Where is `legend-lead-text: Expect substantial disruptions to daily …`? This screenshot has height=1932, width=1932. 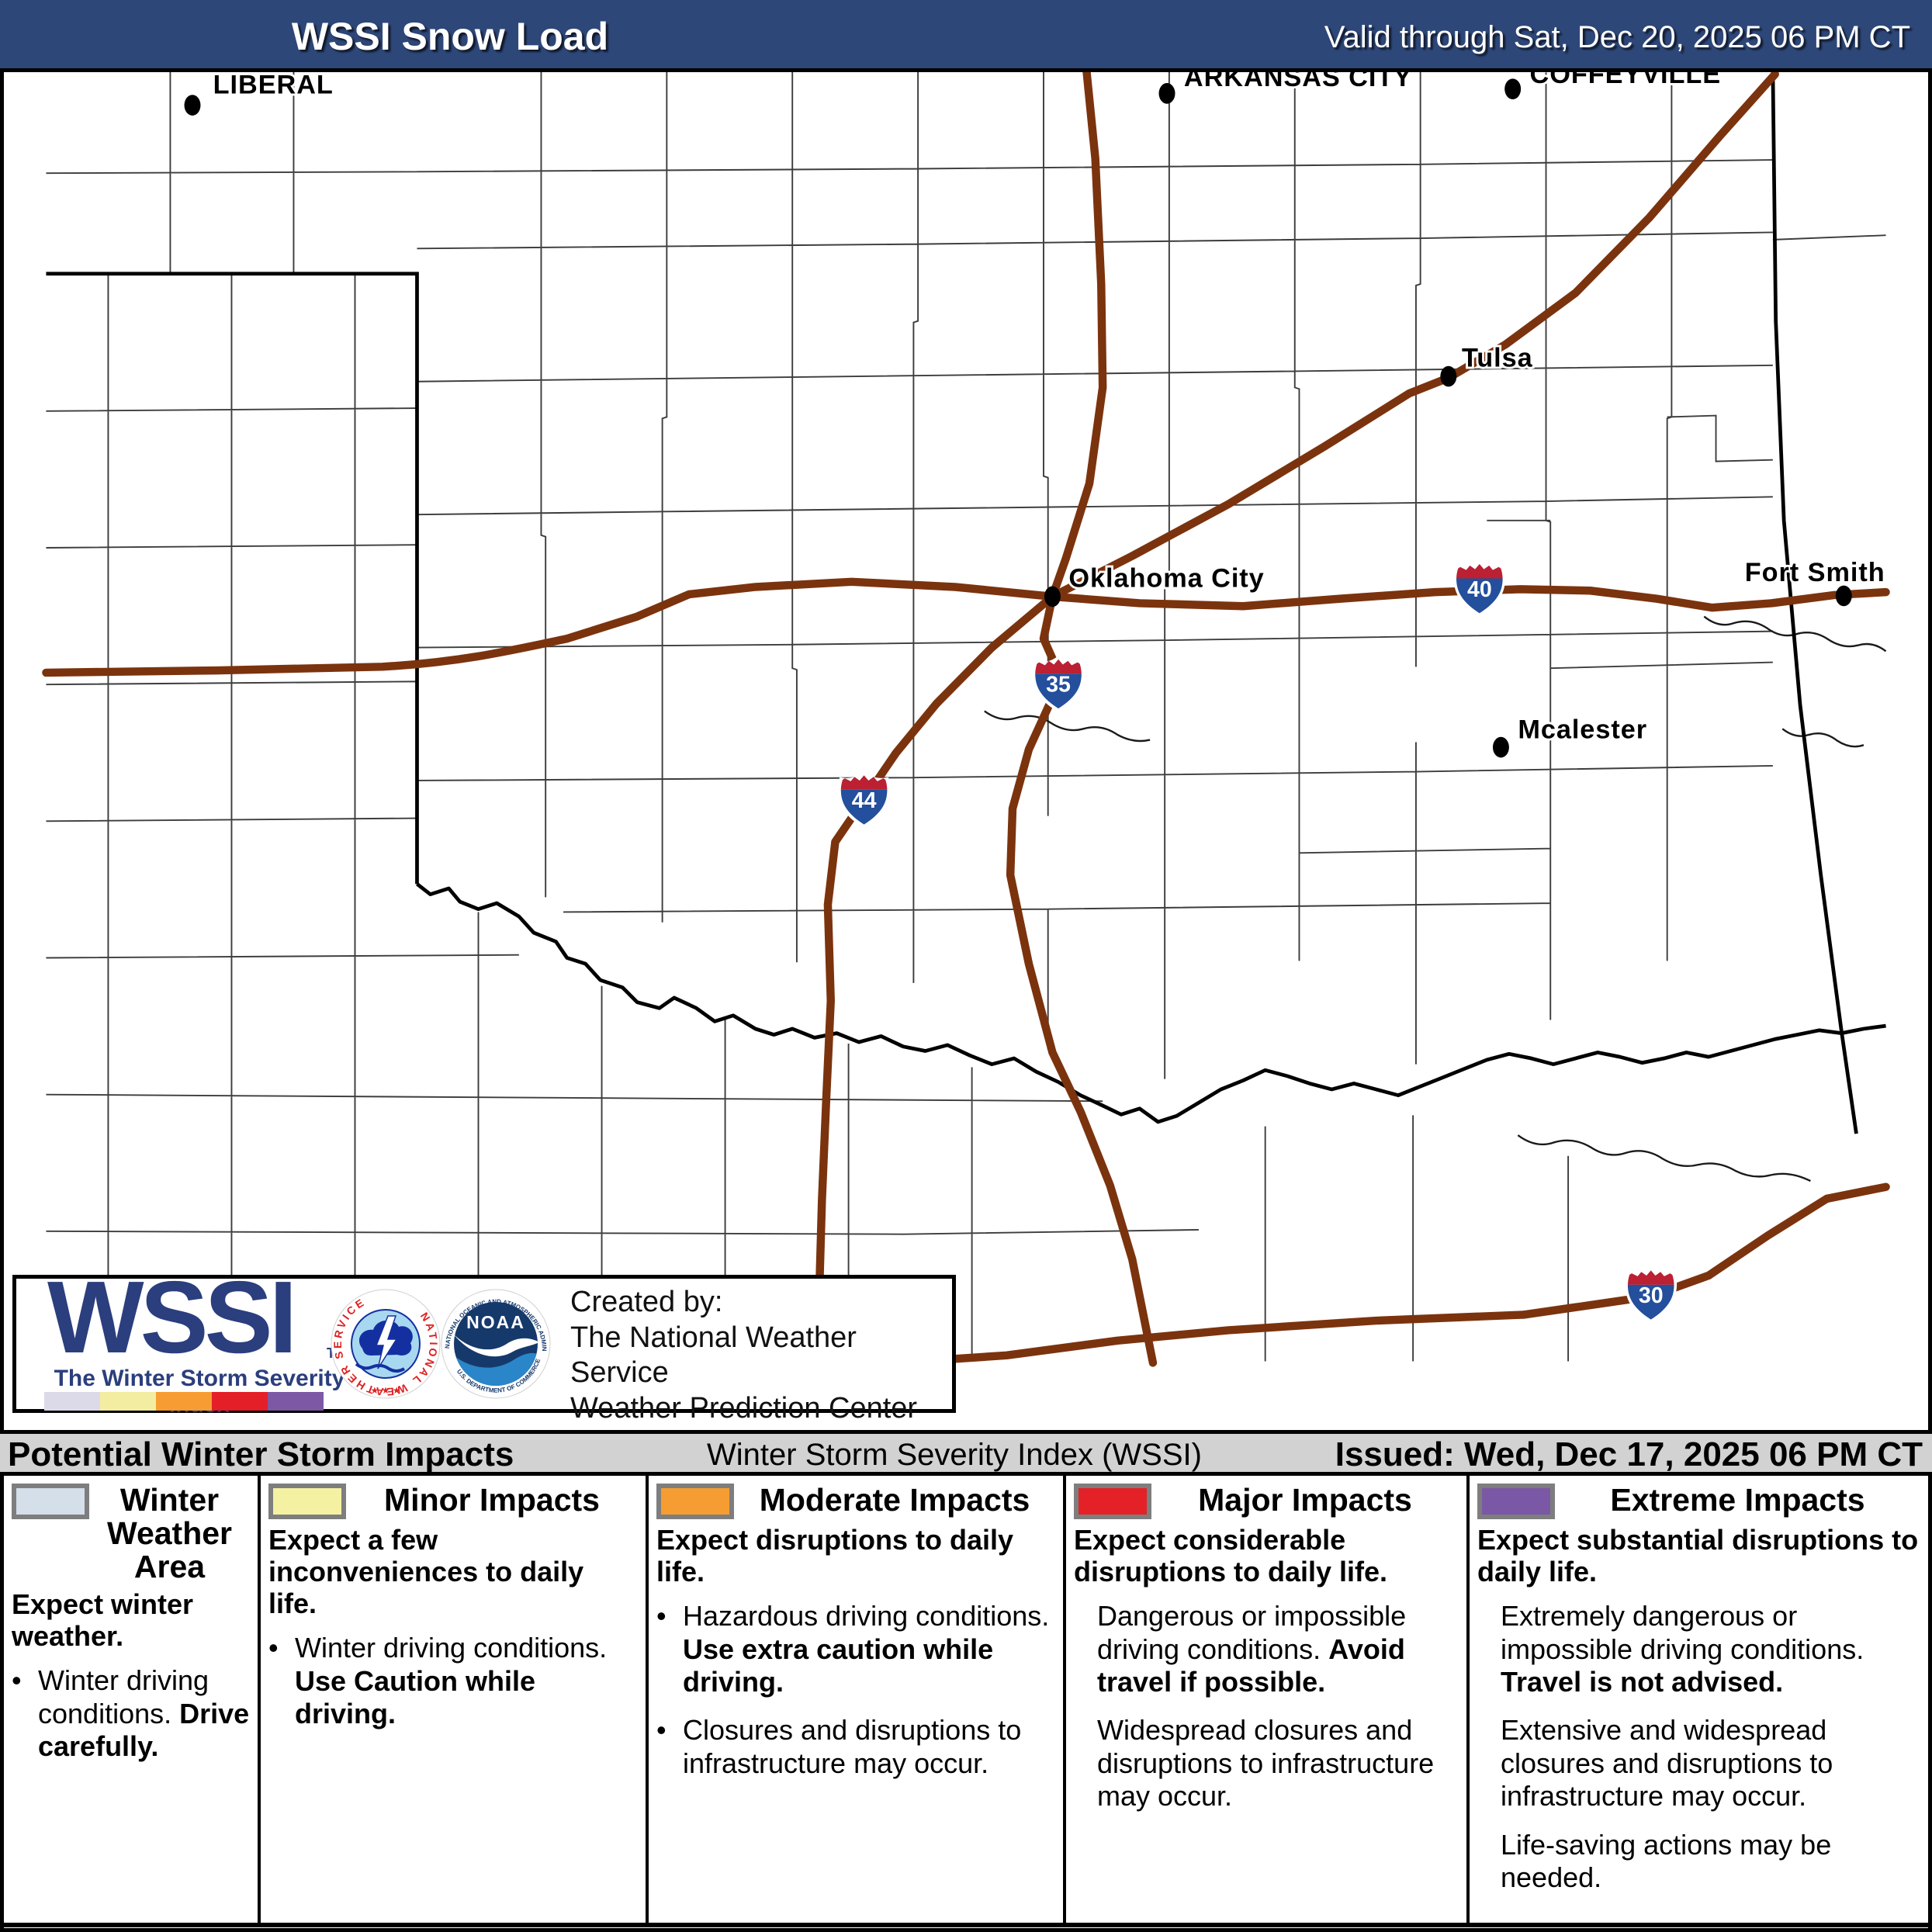
legend-lead-text: Expect substantial disruptions to daily … is located at coordinates (1698, 1556).